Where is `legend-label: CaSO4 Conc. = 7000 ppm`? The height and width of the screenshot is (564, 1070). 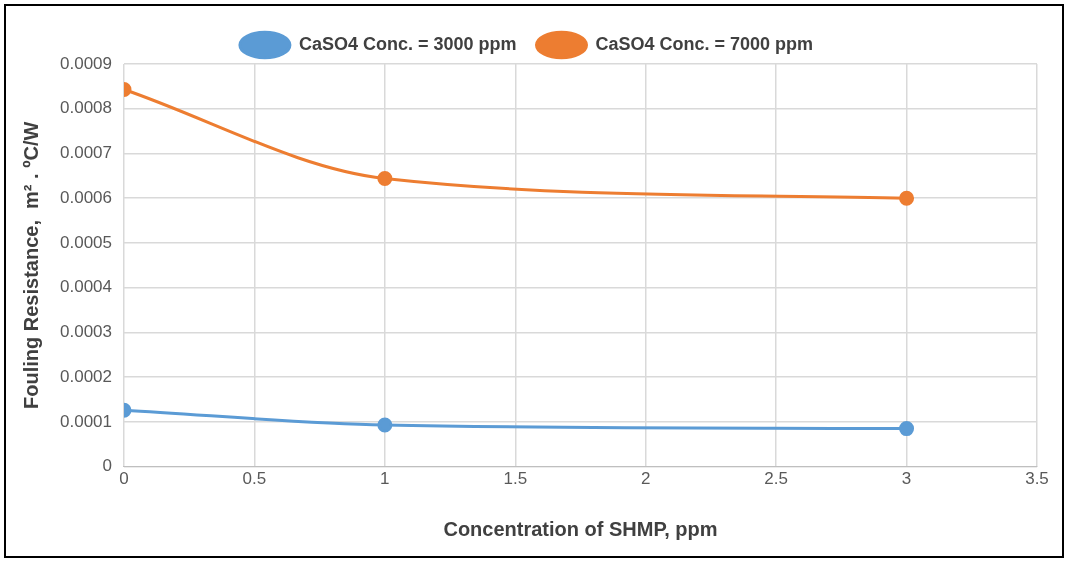
legend-label: CaSO4 Conc. = 7000 ppm is located at coordinates (704, 43).